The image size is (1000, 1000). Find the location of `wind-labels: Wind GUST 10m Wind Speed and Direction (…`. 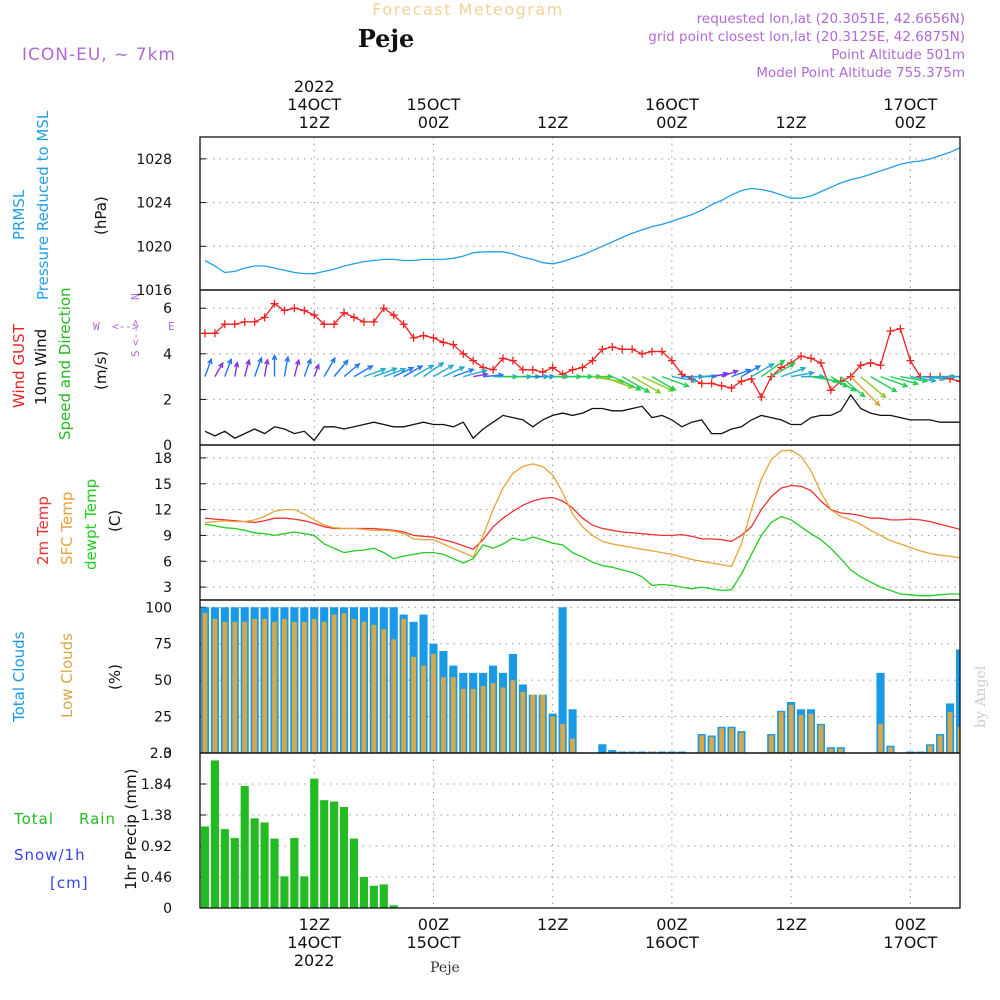

wind-labels: Wind GUST 10m Wind Speed and Direction (… is located at coordinates (92, 363).